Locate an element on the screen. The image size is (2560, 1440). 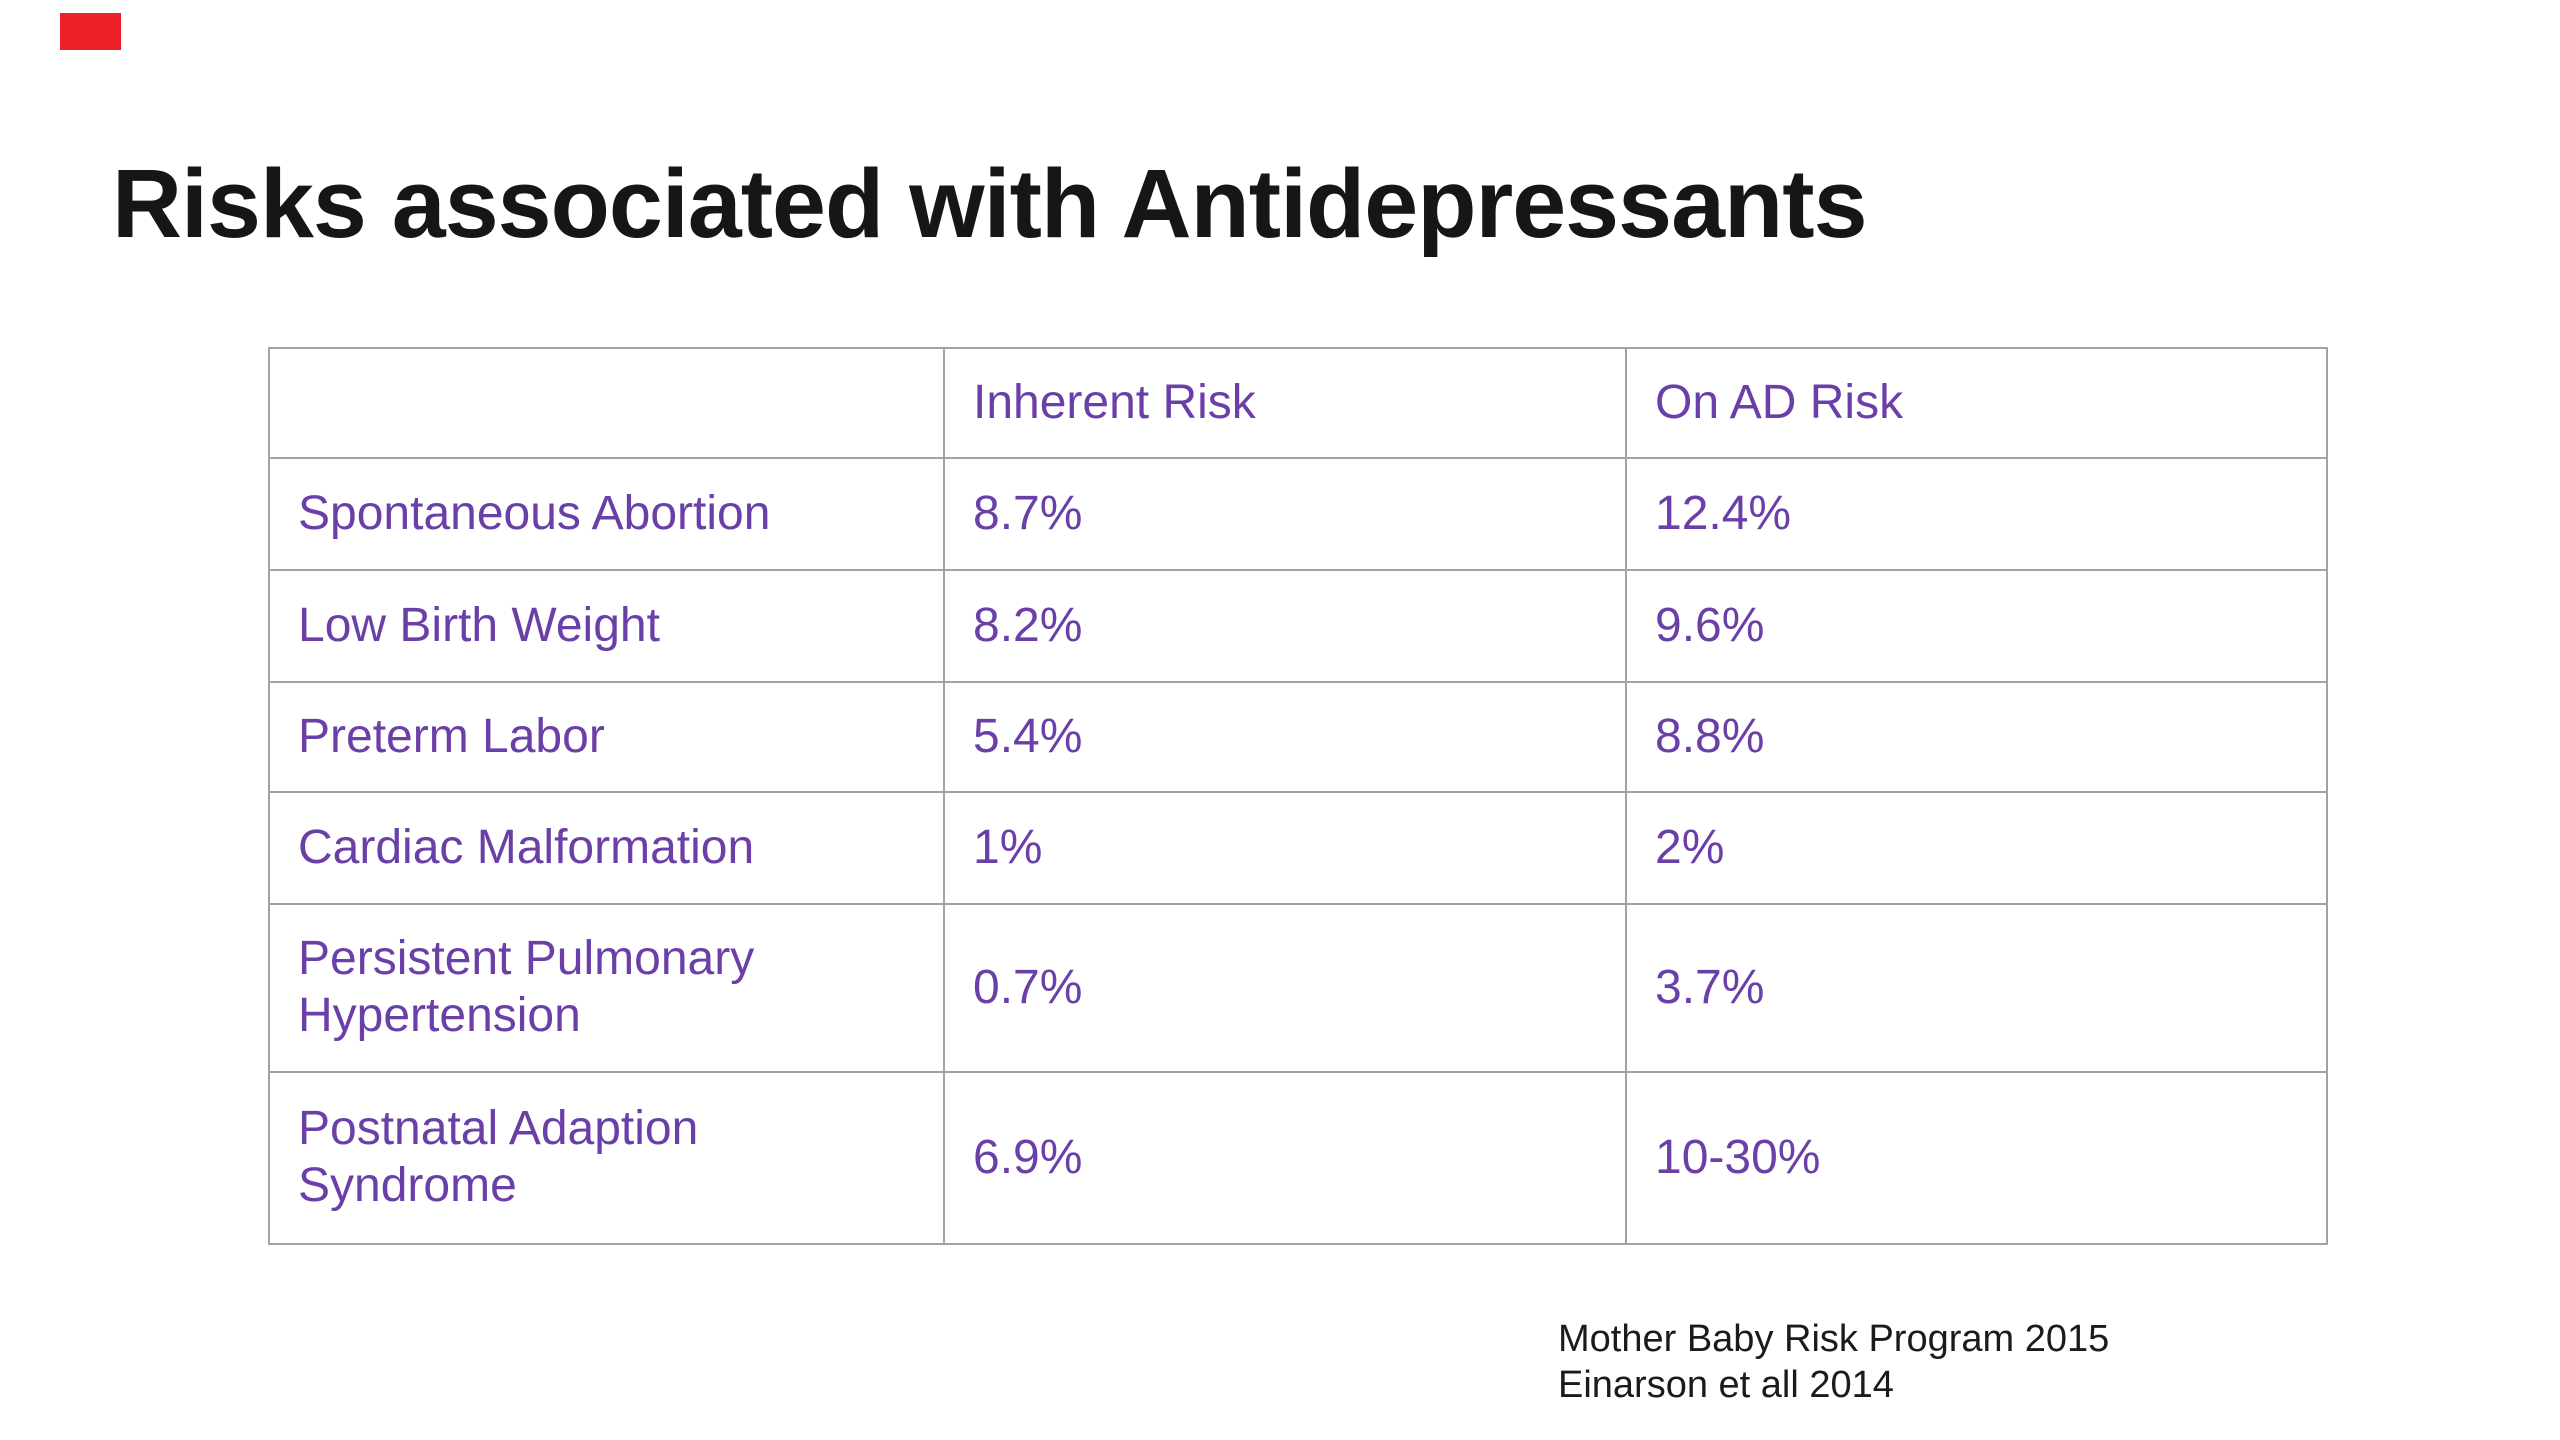
table-row-cardiac-malformation: Cardiac Malformation 1% 2% is located at coordinates (1298, 848).